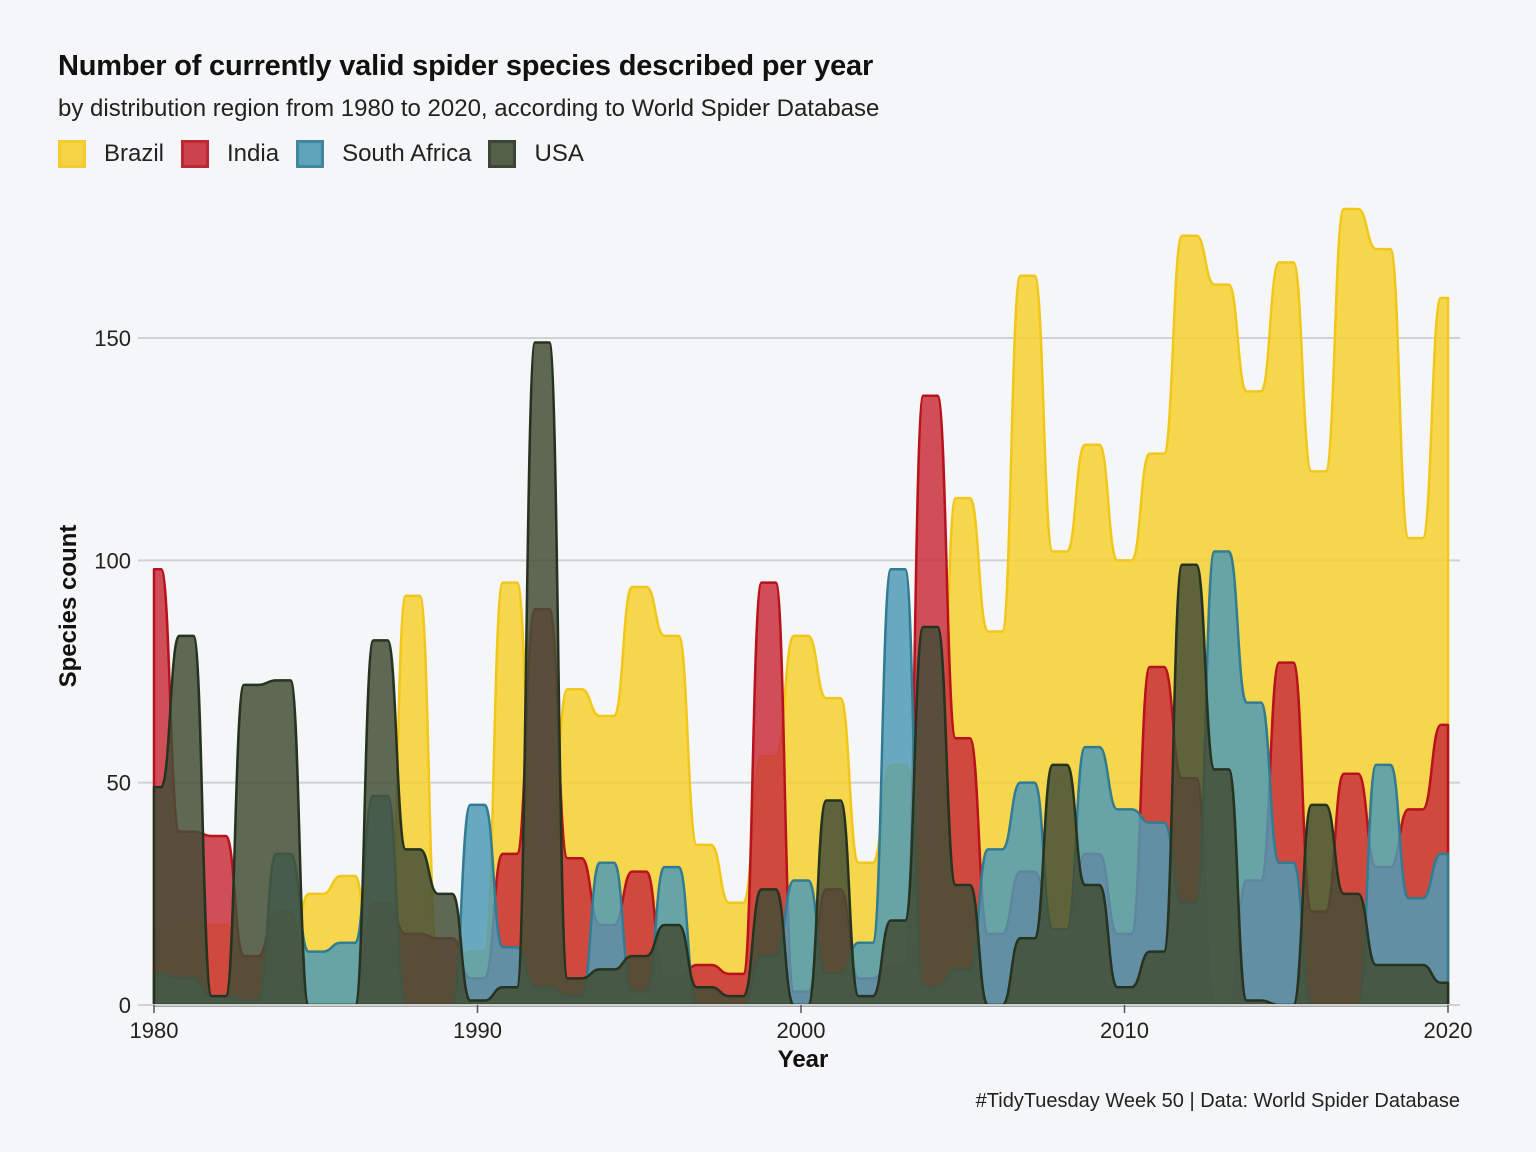 Image resolution: width=1536 pixels, height=1152 pixels. Describe the element at coordinates (134, 153) in the screenshot. I see `legend-label-brazil: Brazil` at that location.